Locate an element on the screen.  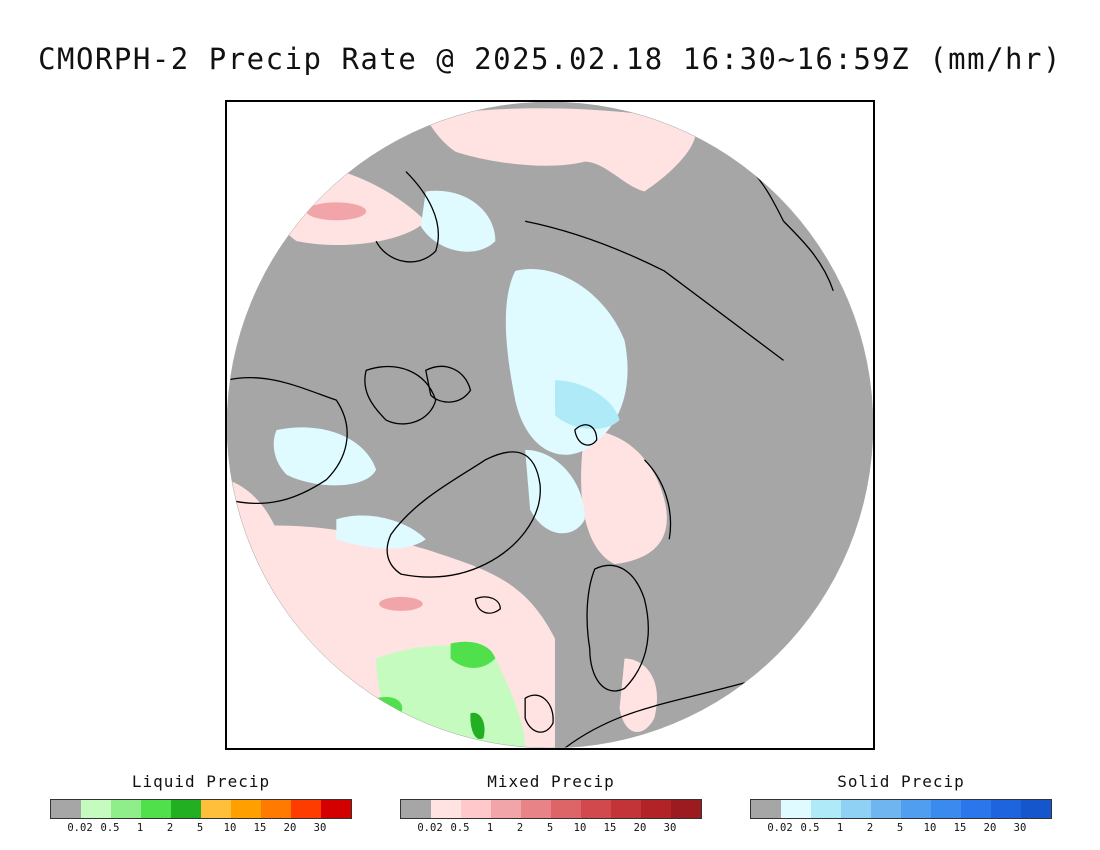
solid-precip-moderate is located at coordinates (587, 405).